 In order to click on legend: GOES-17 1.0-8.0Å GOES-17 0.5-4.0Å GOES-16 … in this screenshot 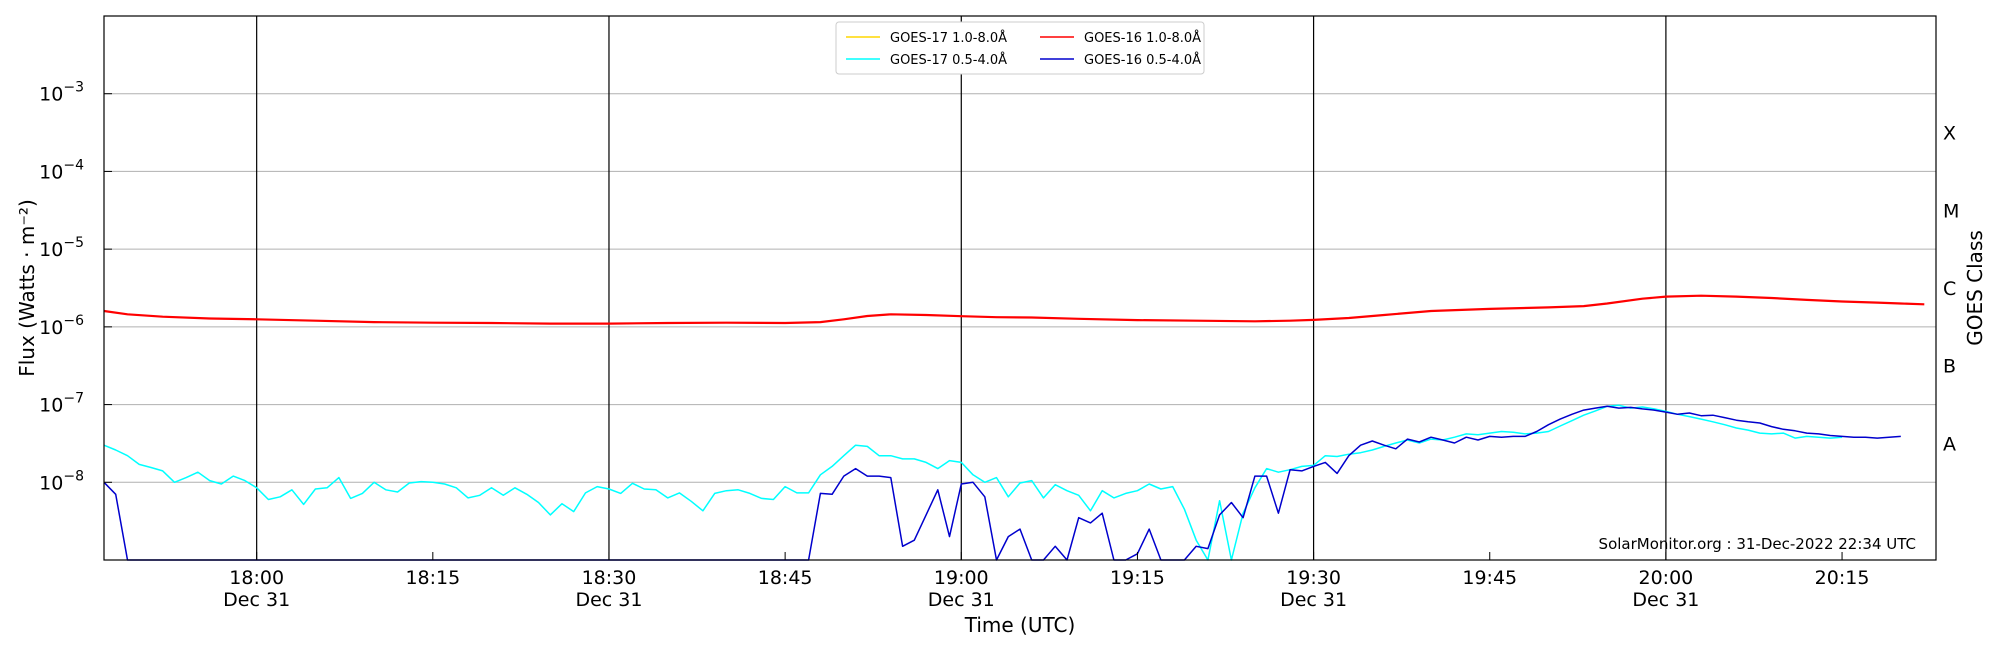, I will do `click(1020, 48)`.